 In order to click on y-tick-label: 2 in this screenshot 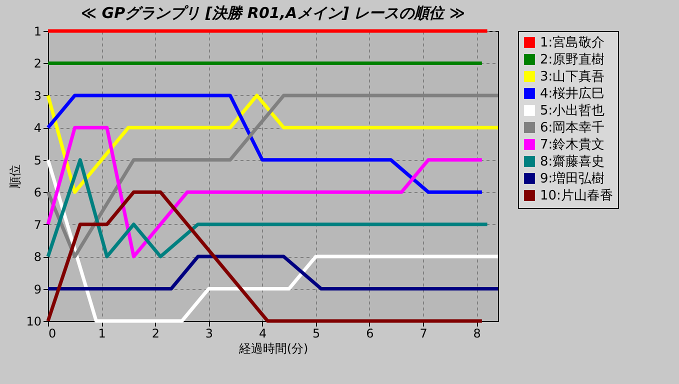, I will do `click(38, 63)`.